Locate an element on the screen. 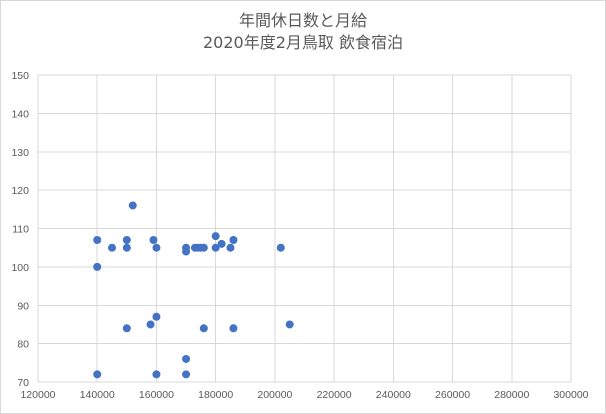 Image resolution: width=606 pixels, height=414 pixels. data-points is located at coordinates (193, 290).